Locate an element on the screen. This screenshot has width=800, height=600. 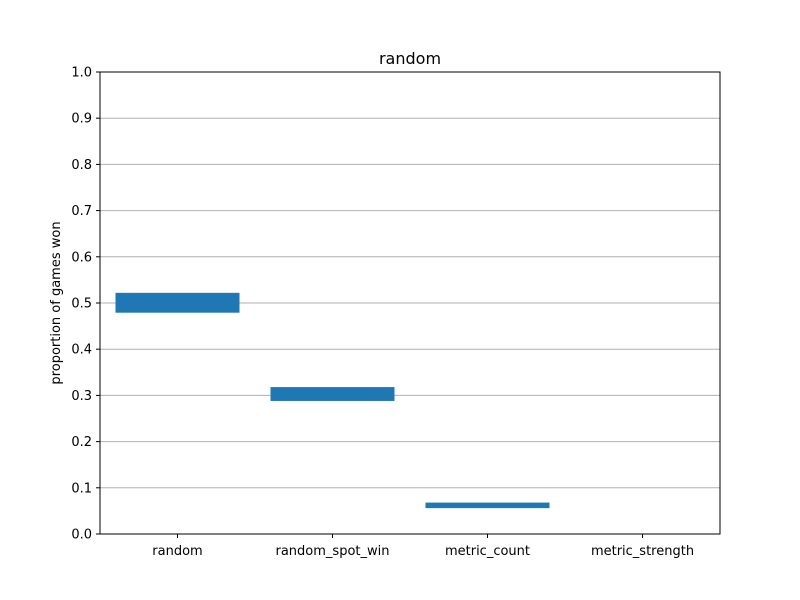
x-tick-label: random is located at coordinates (177, 551).